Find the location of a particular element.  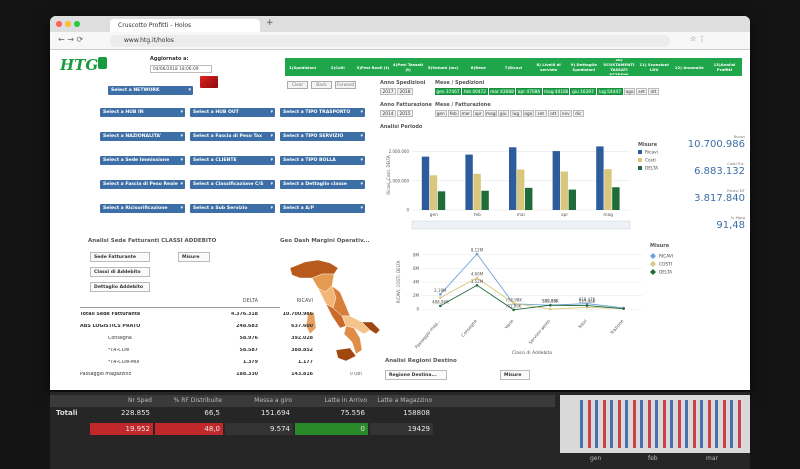

filter-box: Classi di Addebito is located at coordinates (120, 272).